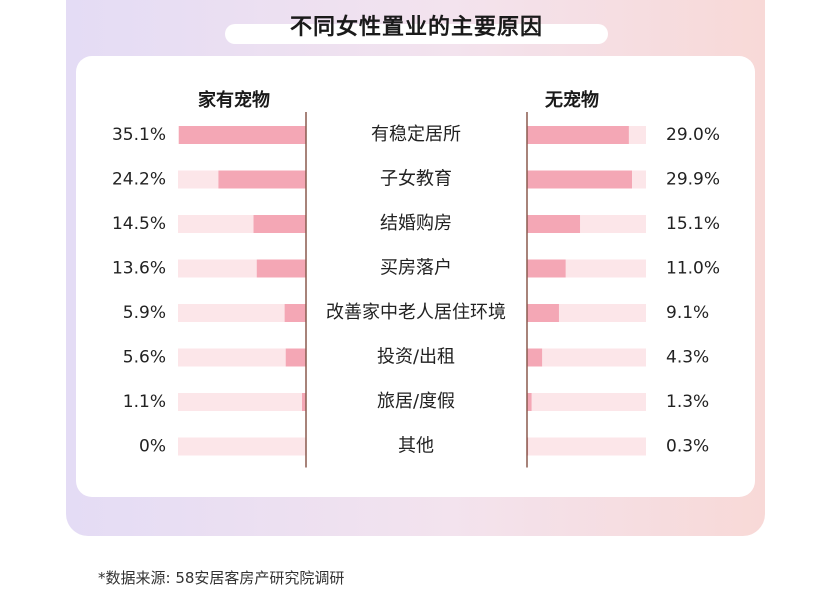  Describe the element at coordinates (693, 180) in the screenshot. I see `right-value-label: 29.9%` at that location.